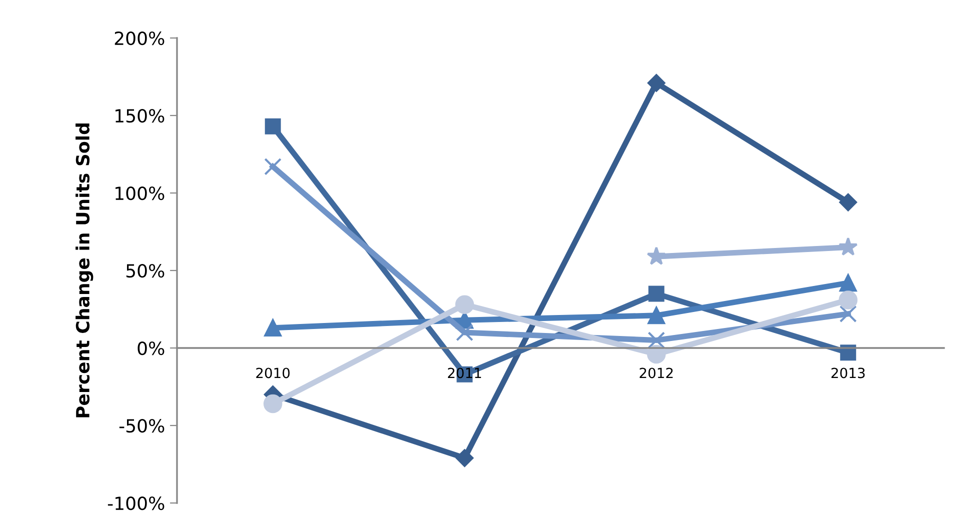 This screenshot has height=529, width=963. I want to click on x-tick-label: 2013, so click(848, 373).